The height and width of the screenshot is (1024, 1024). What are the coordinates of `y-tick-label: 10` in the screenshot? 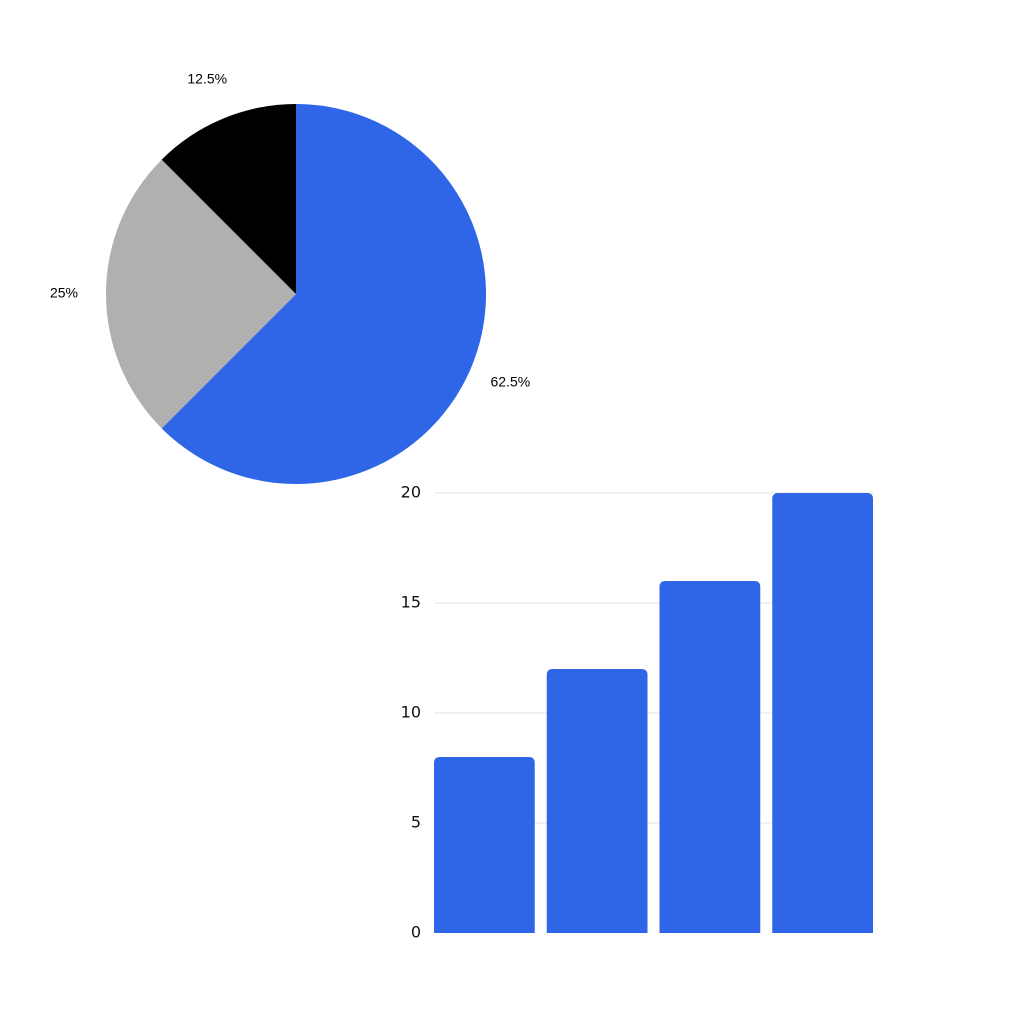 It's located at (411, 712).